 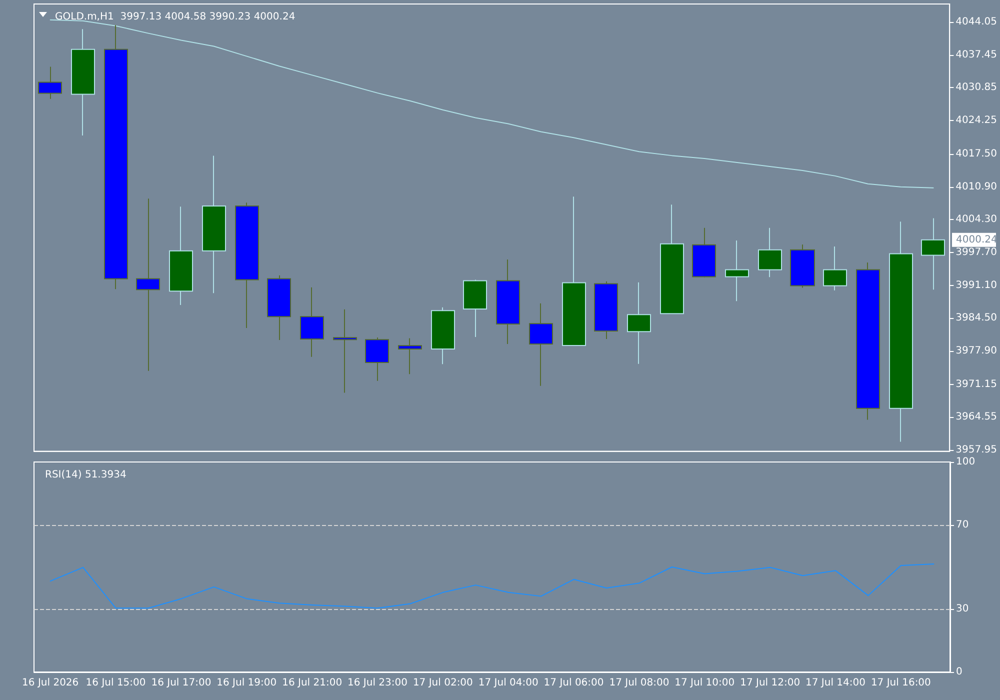 What do you see at coordinates (378, 683) in the screenshot?
I see `x-tick-label: 16 Jul 23:00` at bounding box center [378, 683].